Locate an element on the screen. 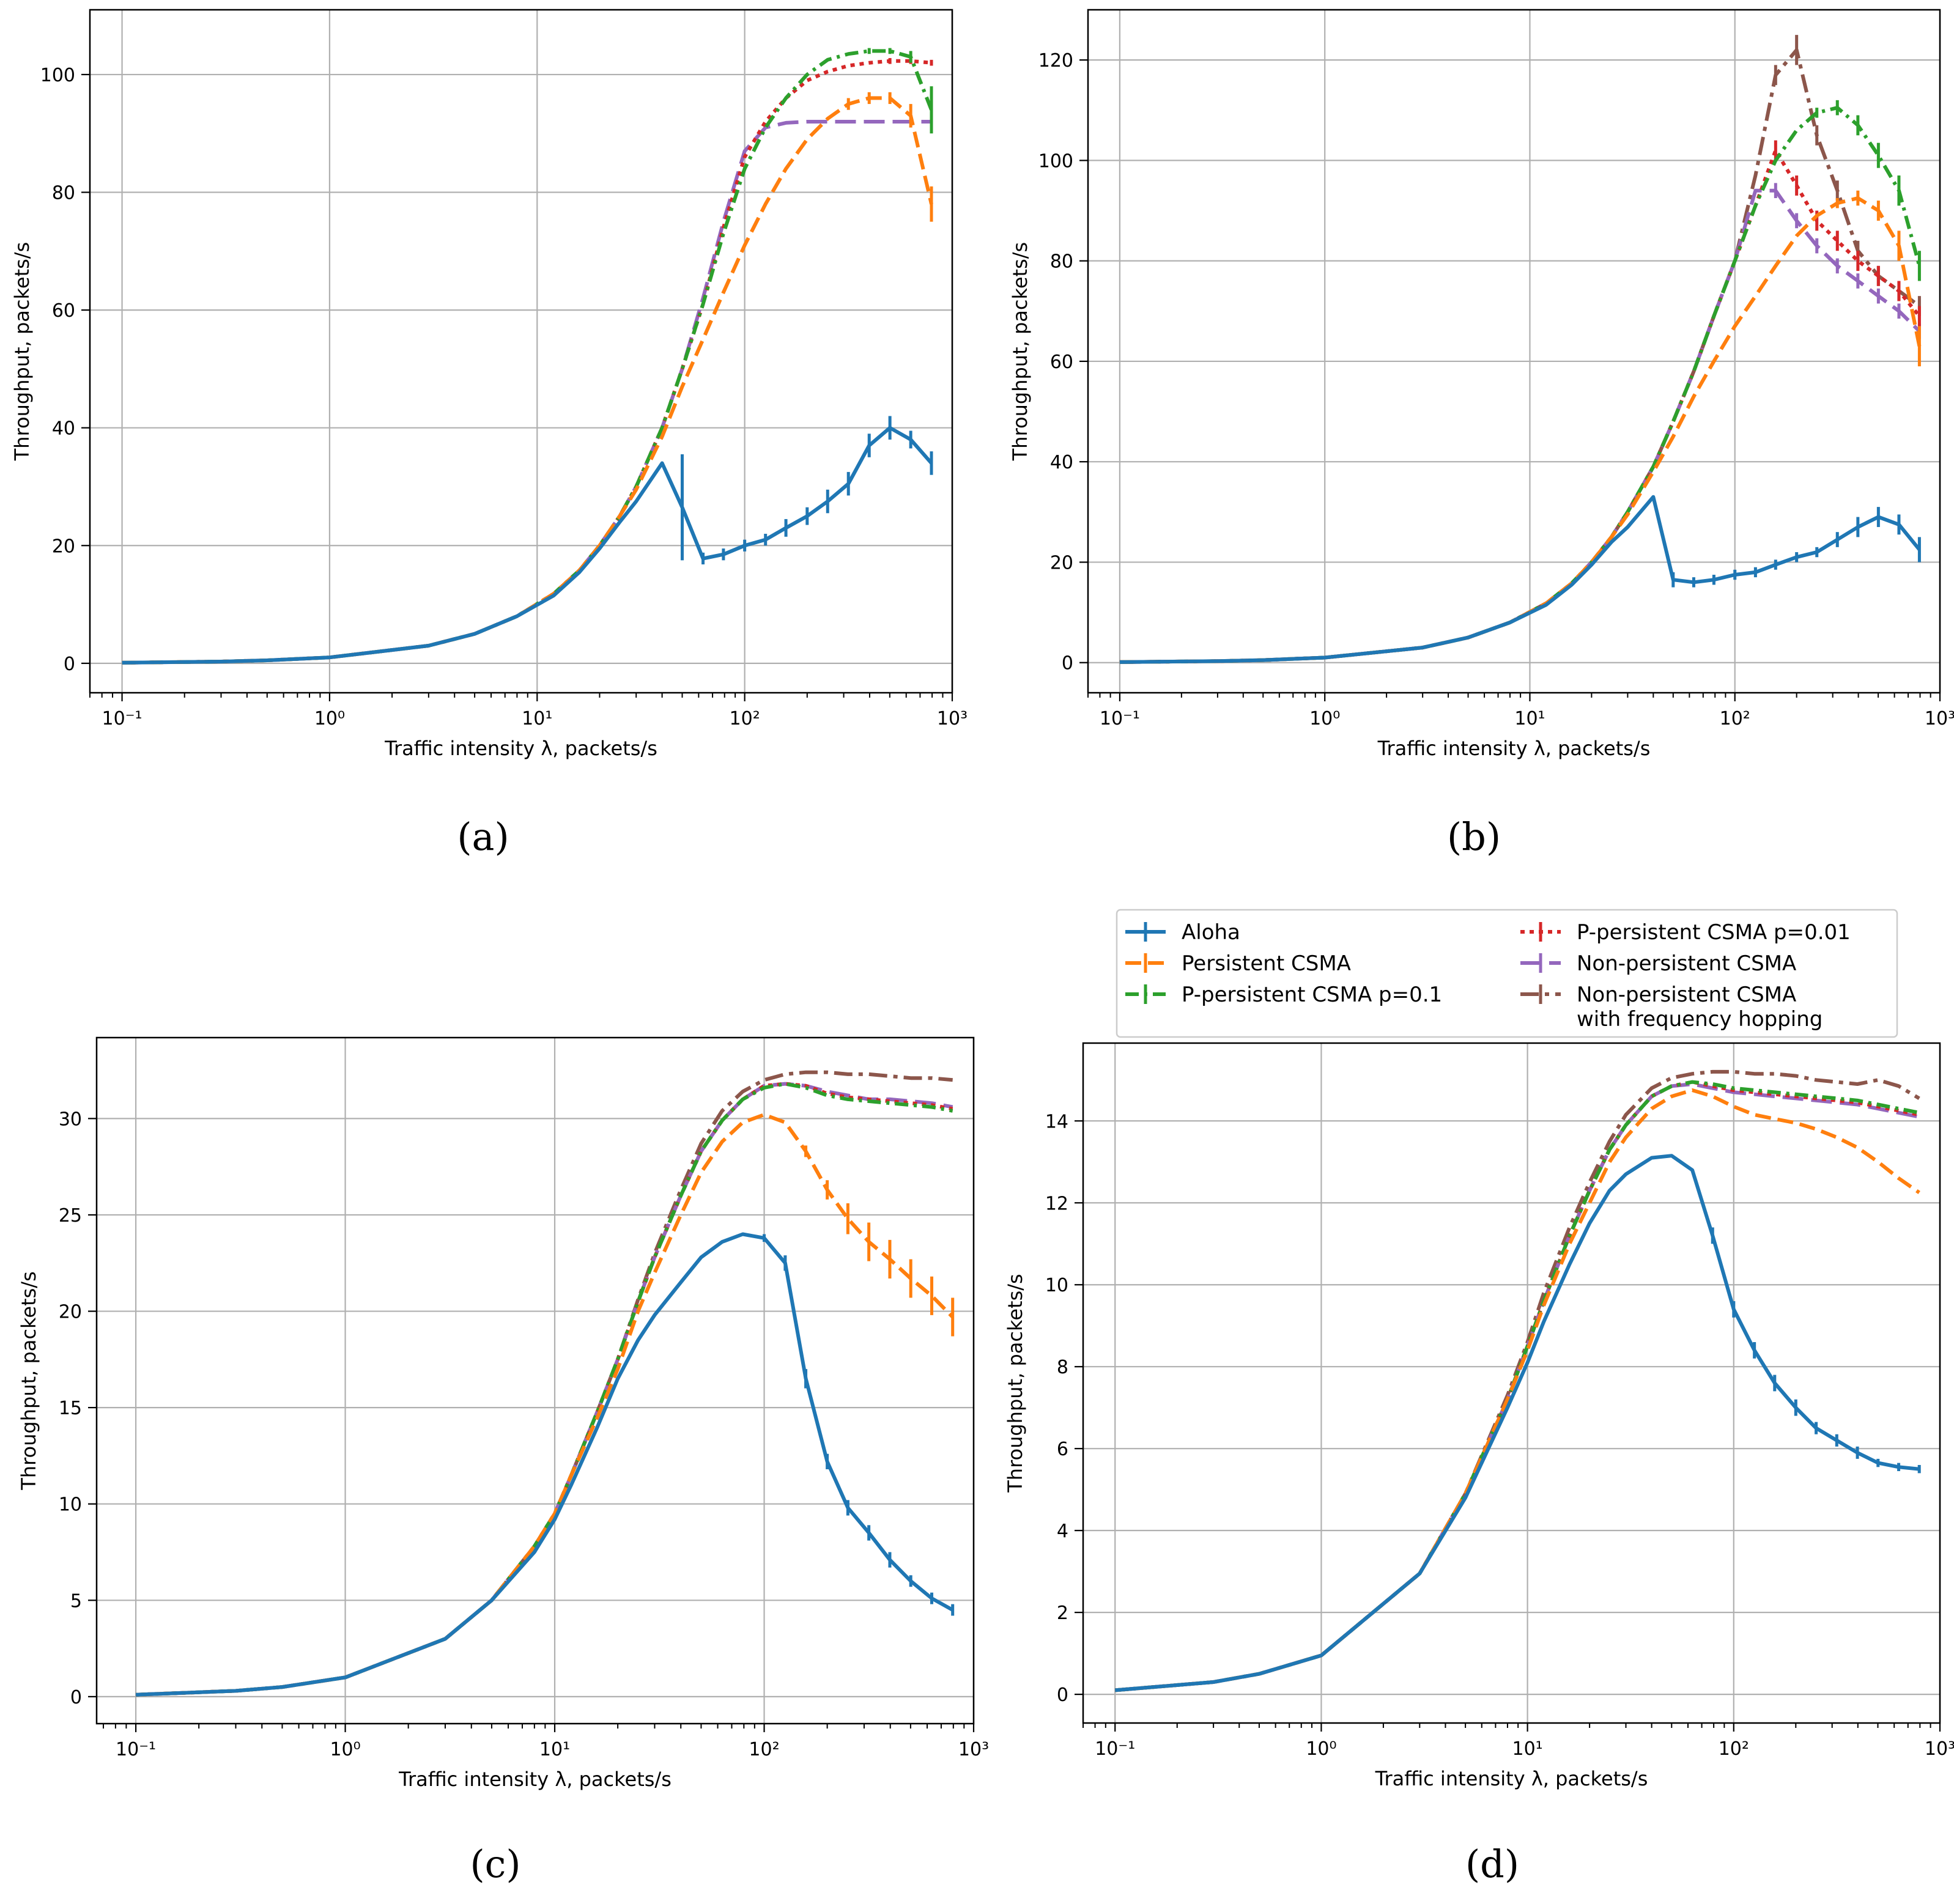  y-tick-label: 30 is located at coordinates (70, 1119).